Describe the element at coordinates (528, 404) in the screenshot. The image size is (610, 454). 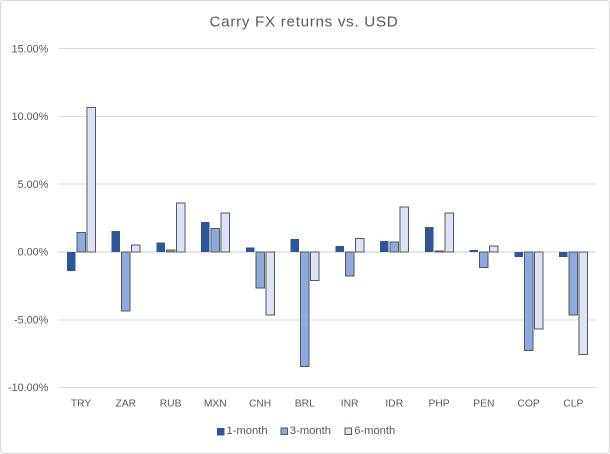
I see `svg-text: COP` at that location.